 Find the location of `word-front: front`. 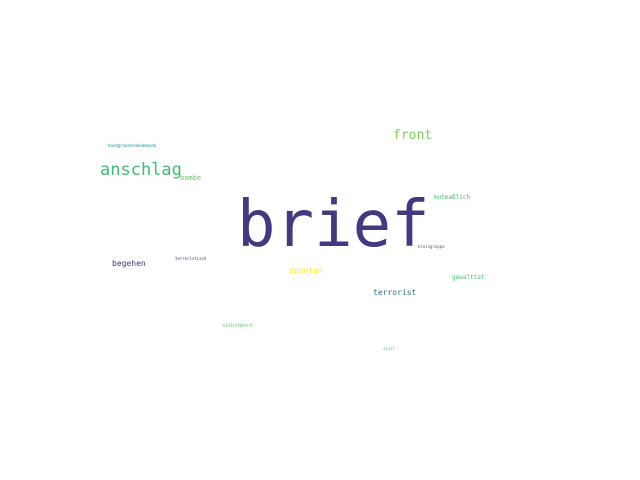

word-front: front is located at coordinates (413, 135).